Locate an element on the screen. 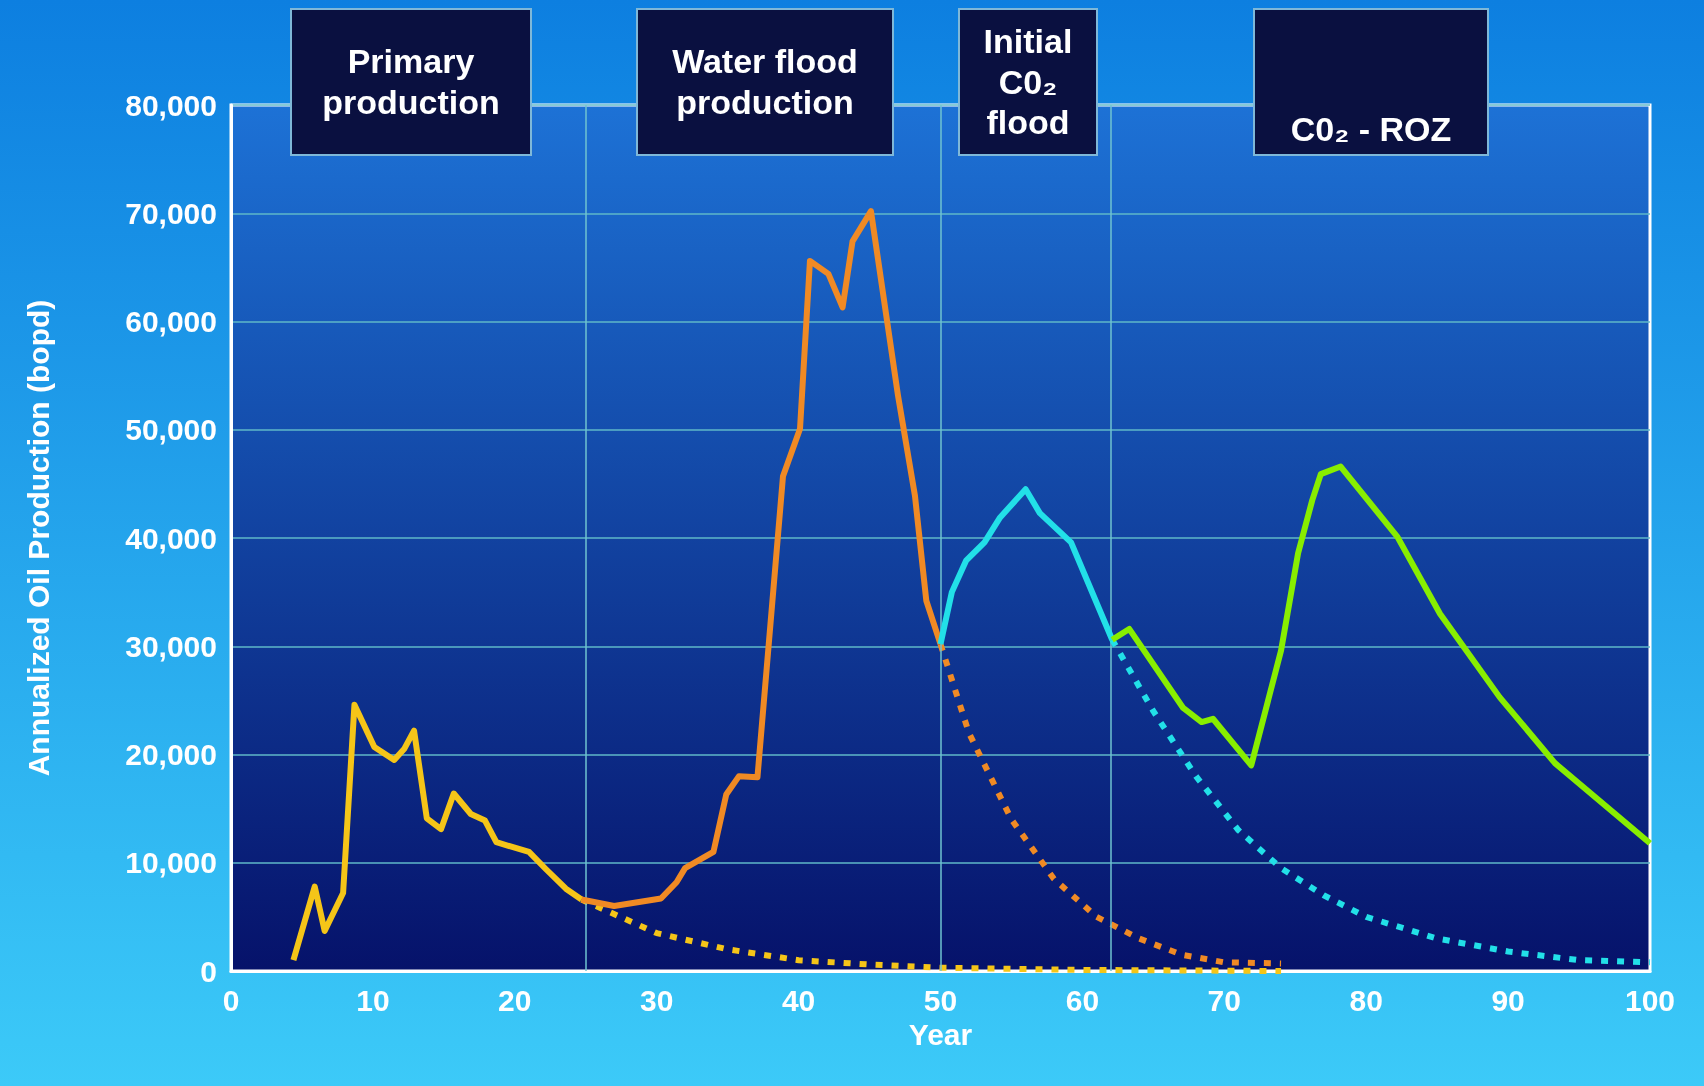 The width and height of the screenshot is (1704, 1086). caption-box: Primary production is located at coordinates (411, 82).